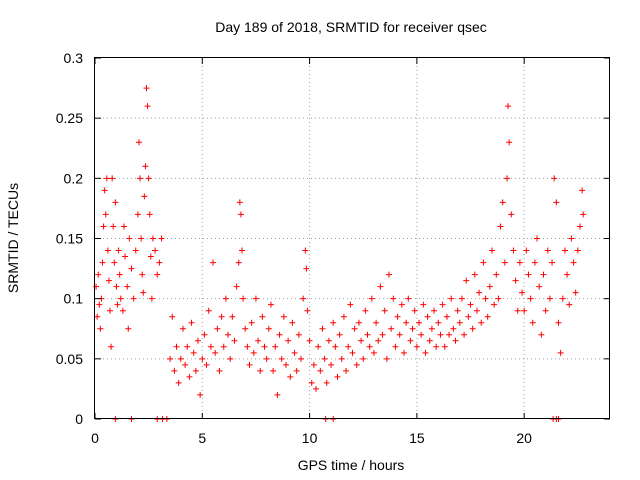 This screenshot has width=640, height=480. I want to click on y-tick-label: 0, so click(79, 419).